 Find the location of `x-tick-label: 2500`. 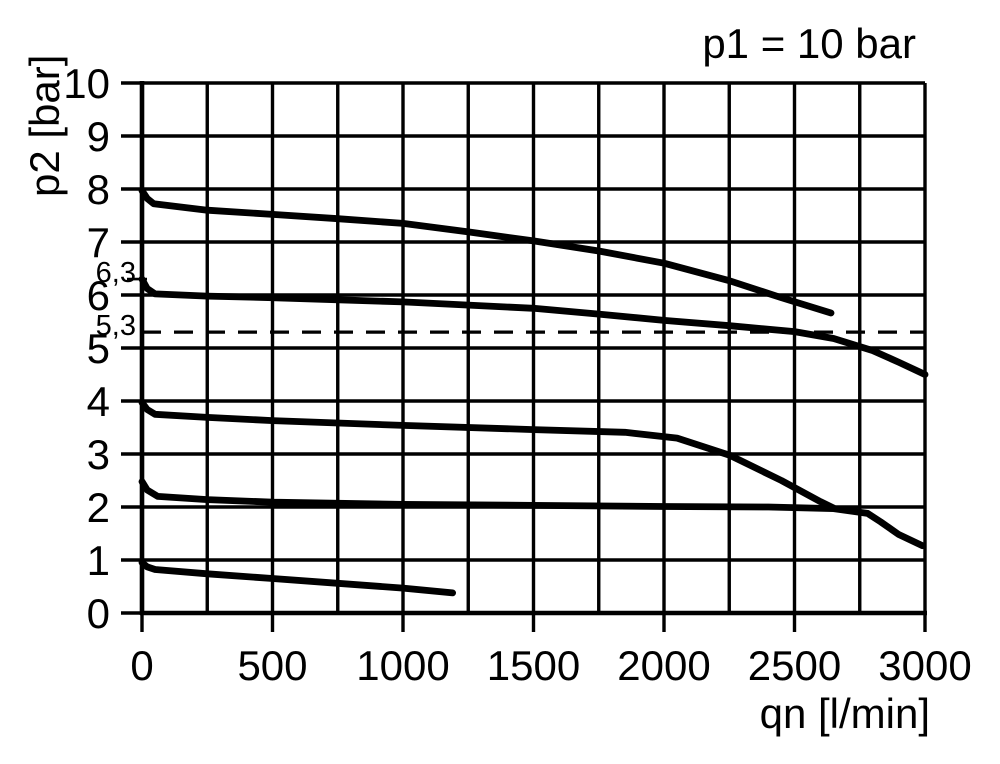

x-tick-label: 2500 is located at coordinates (794, 665).